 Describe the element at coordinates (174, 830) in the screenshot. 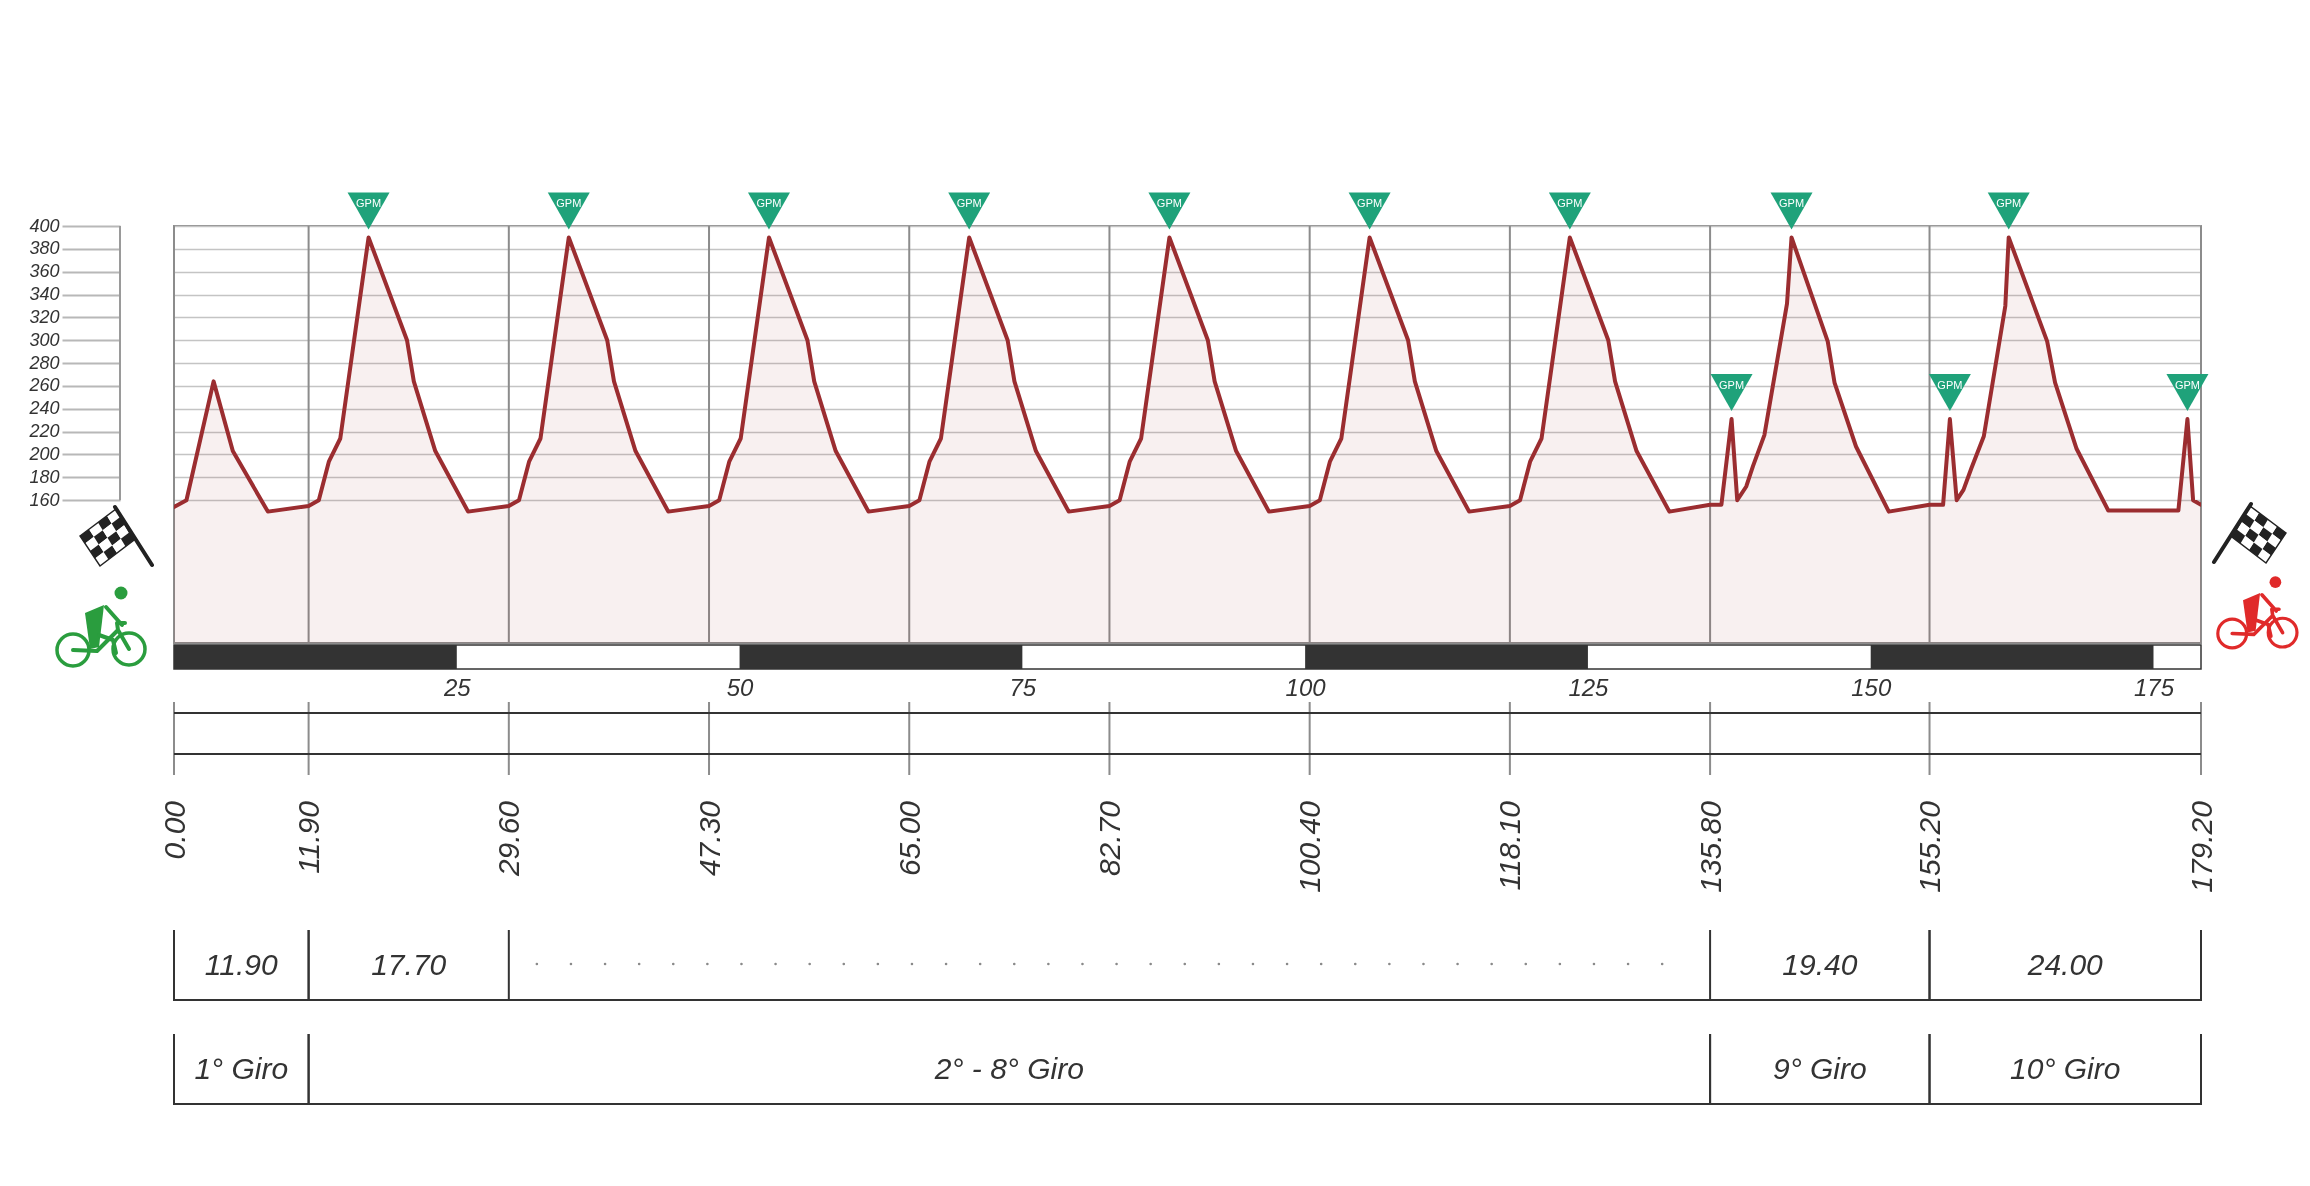

I see `ref-line-label: 0.00` at that location.